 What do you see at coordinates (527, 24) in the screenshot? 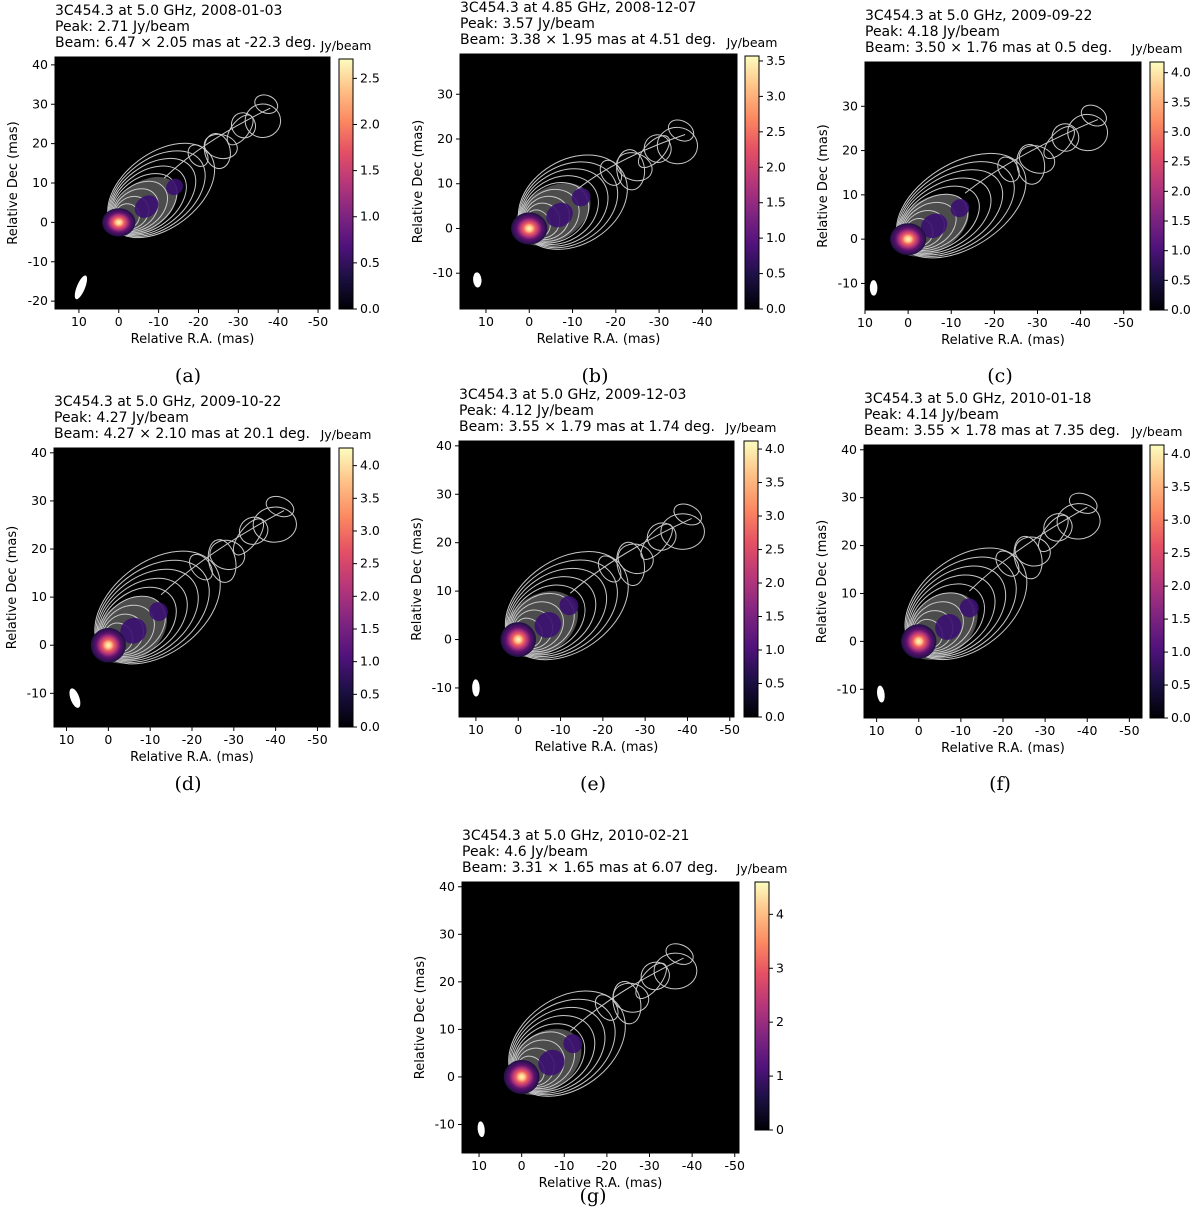
I see `panel-title-line: Peak: 3.57 Jy/beam` at bounding box center [527, 24].